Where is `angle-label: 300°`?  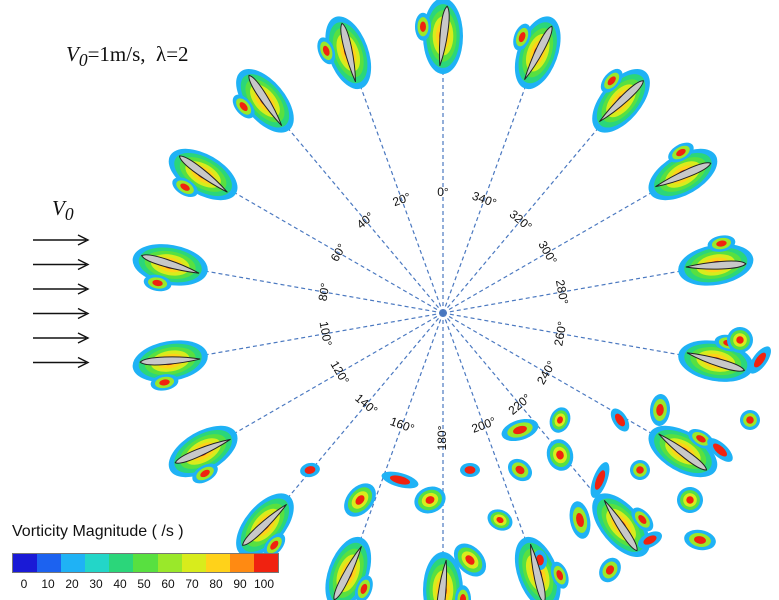
angle-label: 300° is located at coordinates (547, 252).